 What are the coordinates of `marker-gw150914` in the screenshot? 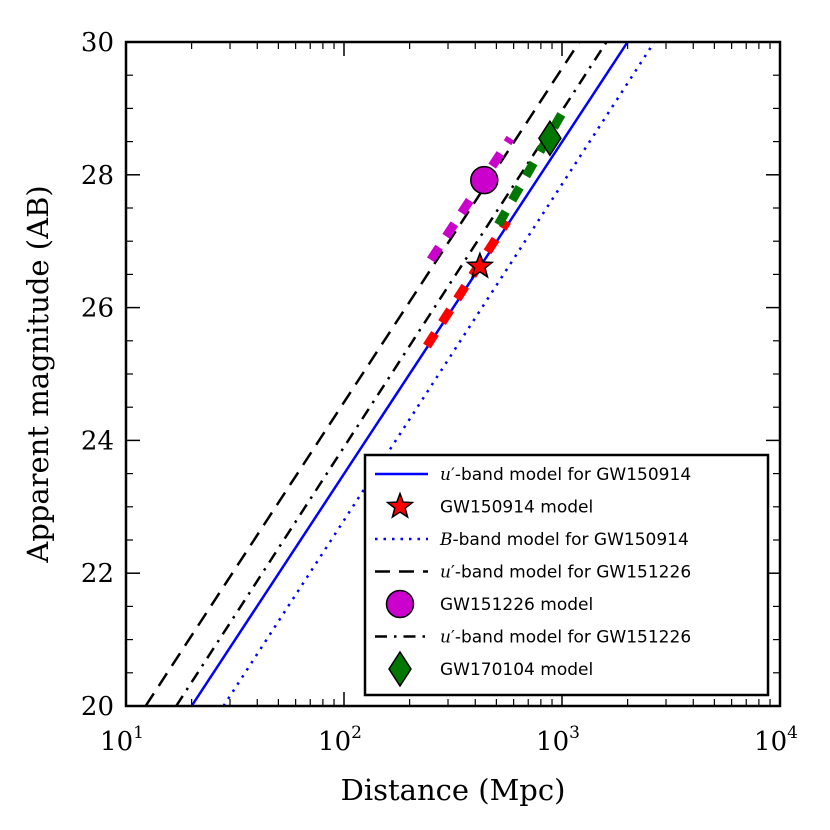 It's located at (480, 265).